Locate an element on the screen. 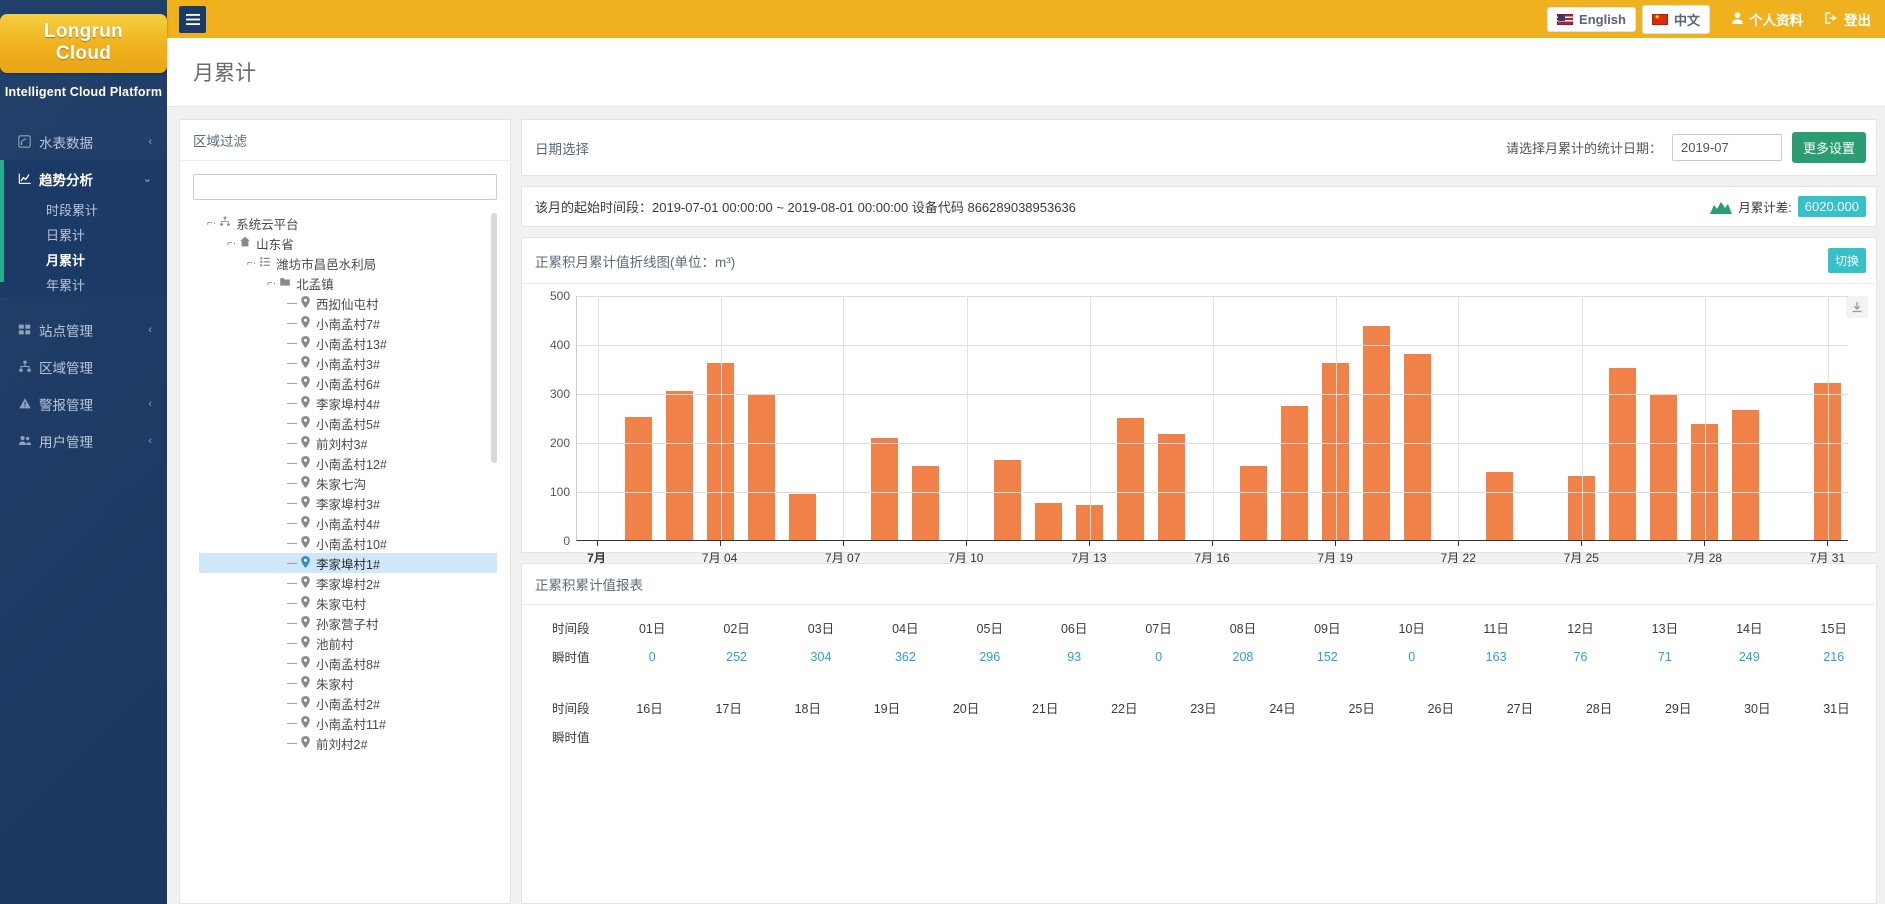 The height and width of the screenshot is (904, 1885). sidebar-subitem-monthly: 月累计 is located at coordinates (83, 259).